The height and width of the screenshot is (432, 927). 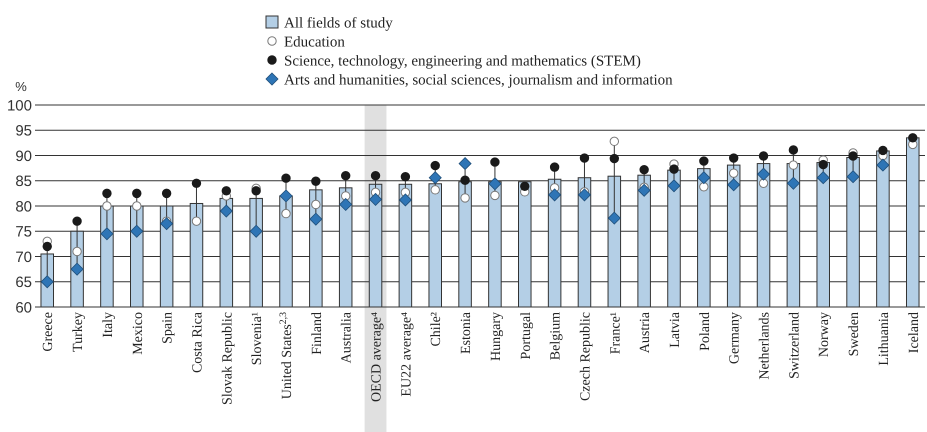 I want to click on x-tick-label: Slovenia¹, so click(x=258, y=339).